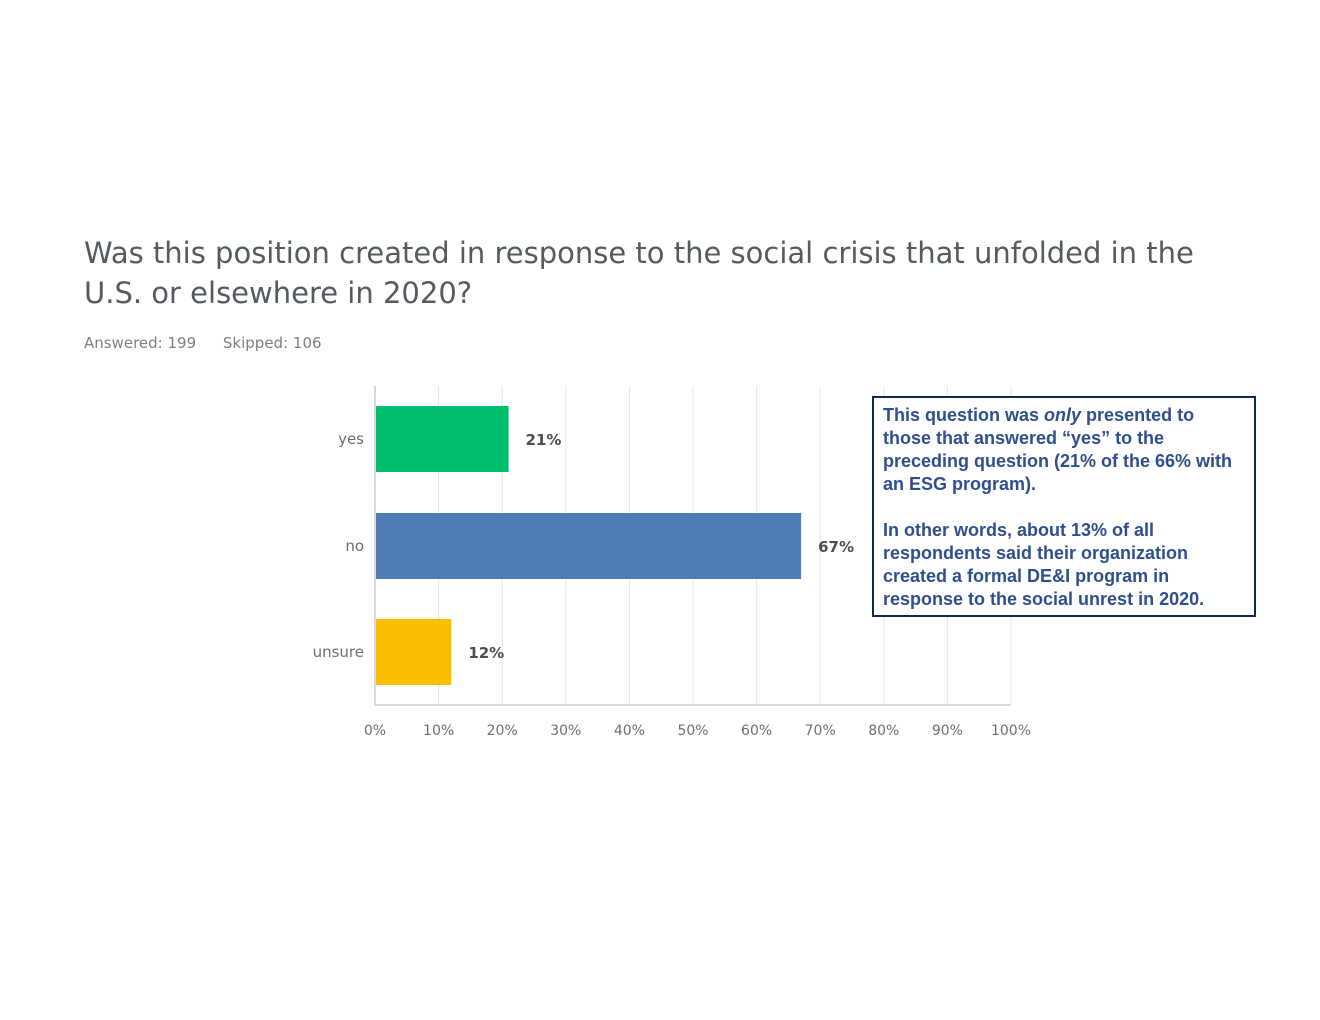  What do you see at coordinates (883, 731) in the screenshot?
I see `x-tick-label: 80%` at bounding box center [883, 731].